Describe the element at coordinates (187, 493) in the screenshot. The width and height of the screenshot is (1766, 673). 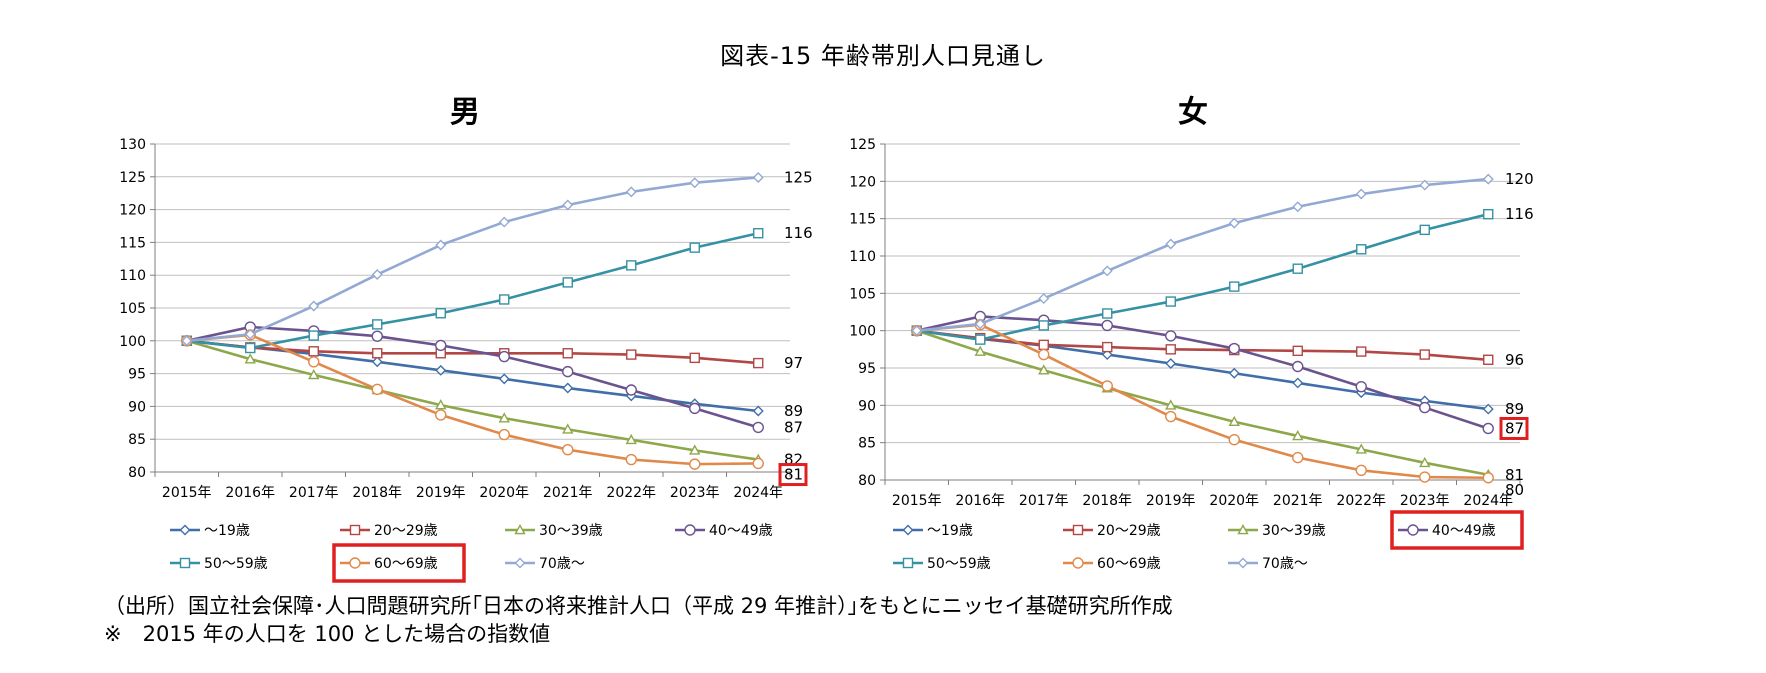
I see `x-tick-label: 2015年` at that location.